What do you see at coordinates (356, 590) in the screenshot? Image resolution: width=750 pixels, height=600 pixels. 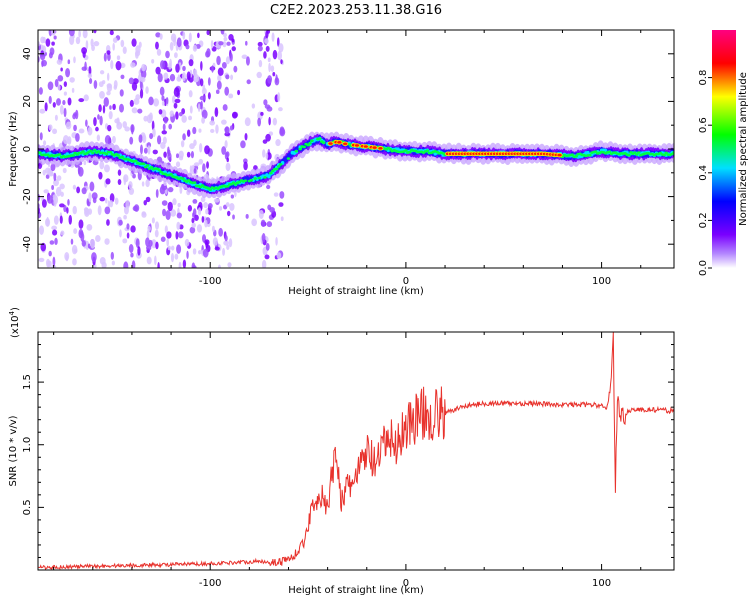 I see `snr-xlabel: Height of straight line (km)` at bounding box center [356, 590].